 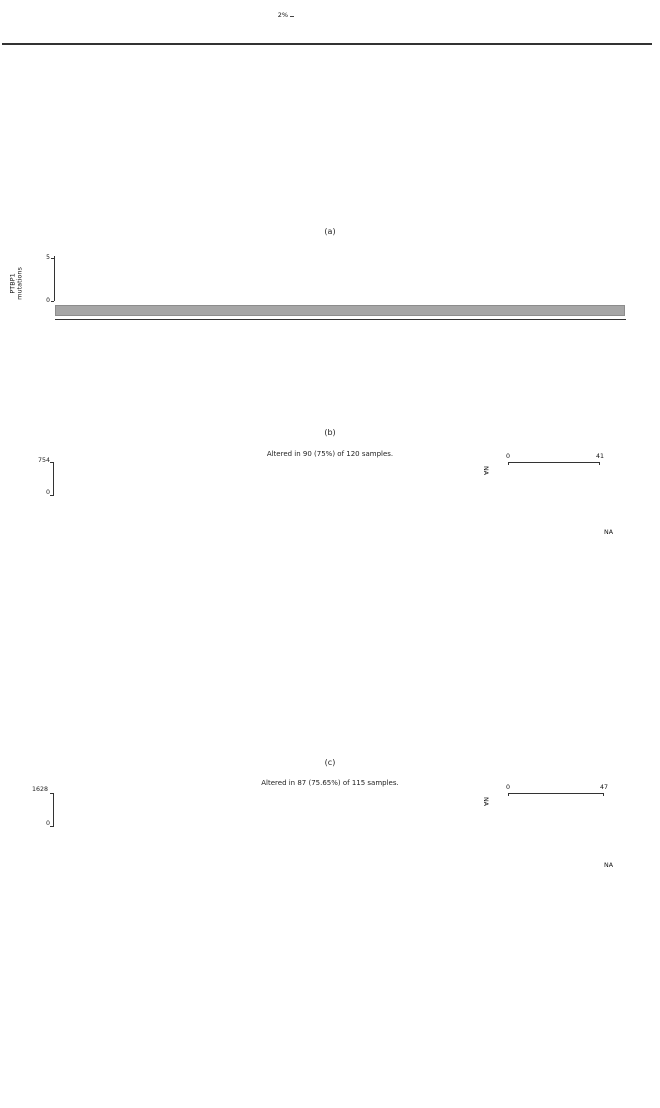 I want to click on protein-backbone-bar, so click(x=340, y=310).